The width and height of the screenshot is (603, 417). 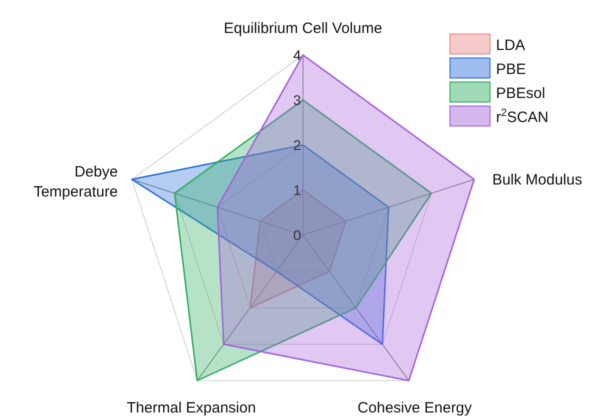 What do you see at coordinates (511, 69) in the screenshot?
I see `legend-label: PBE` at bounding box center [511, 69].